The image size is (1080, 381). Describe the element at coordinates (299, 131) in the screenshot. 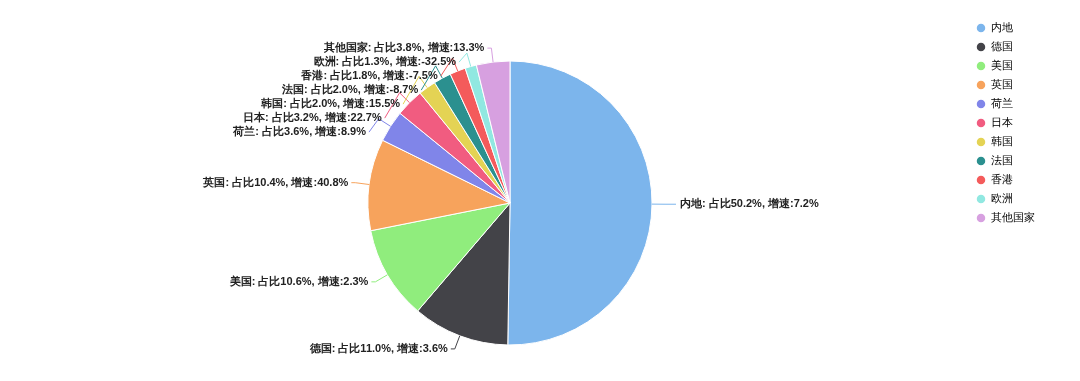

I see `data-label: 荷兰: 占比3.6%, 增速:8.9%` at that location.